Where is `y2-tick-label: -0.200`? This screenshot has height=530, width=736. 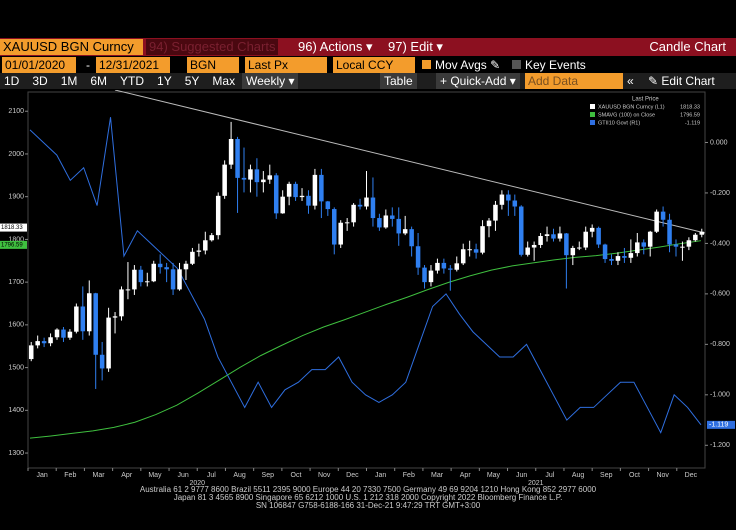 y2-tick-label: -0.200 is located at coordinates (720, 193).